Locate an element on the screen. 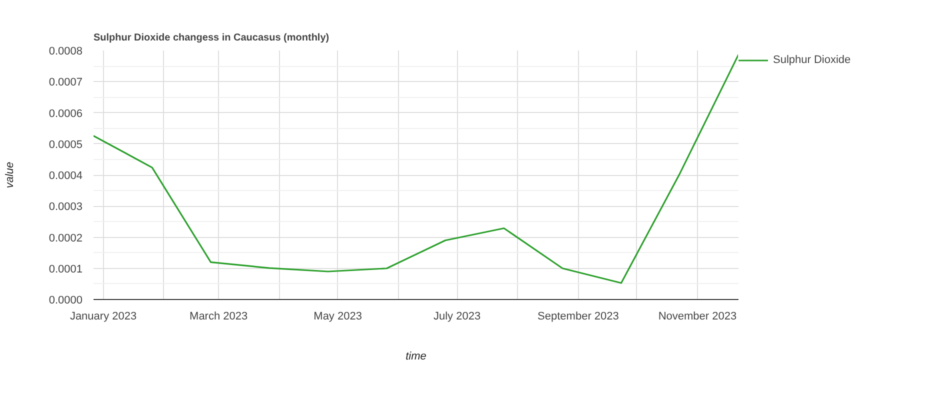  legend-label: Sulphur Dioxide is located at coordinates (812, 60).